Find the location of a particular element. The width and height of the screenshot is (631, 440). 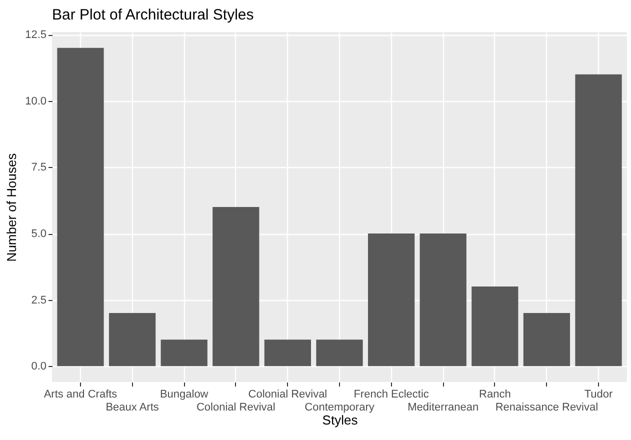

x-tick-label: Ranch is located at coordinates (495, 394).